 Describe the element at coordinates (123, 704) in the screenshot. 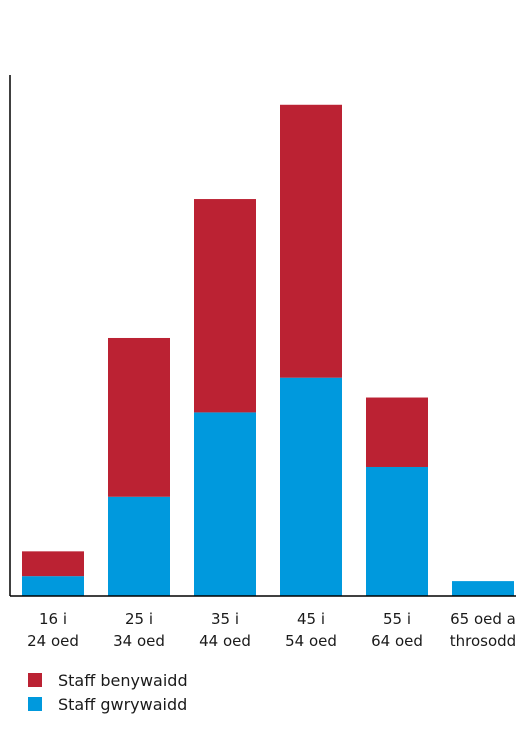

I see `legend-label-male: Staff gwrywaidd` at that location.